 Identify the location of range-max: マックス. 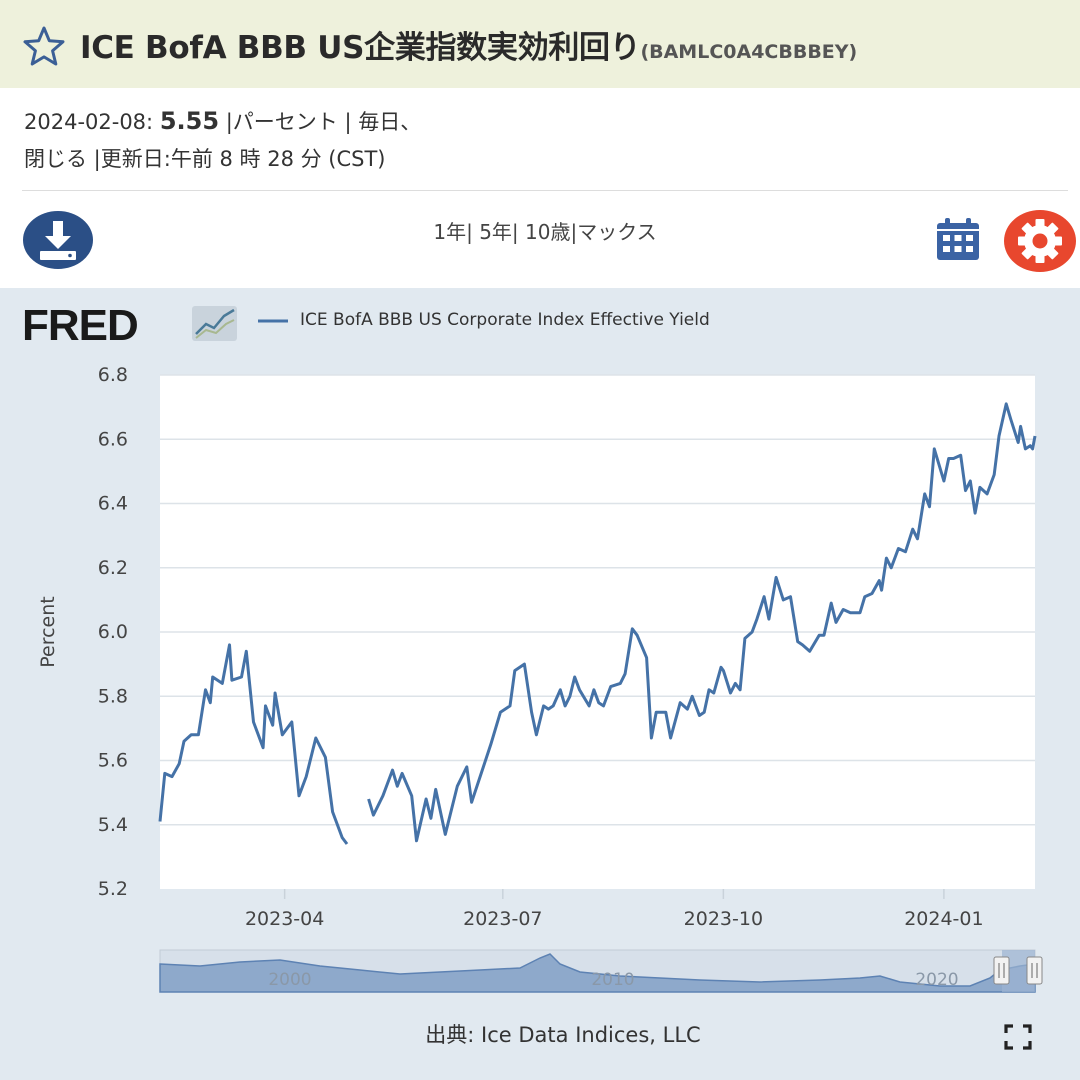
(617, 232).